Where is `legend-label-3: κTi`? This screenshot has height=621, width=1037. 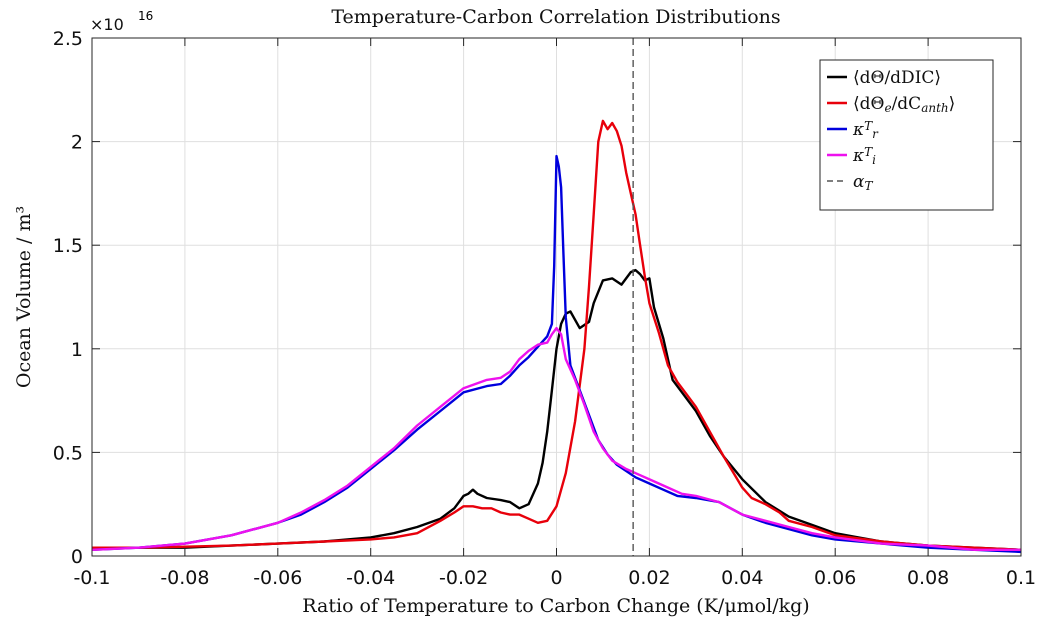
legend-label-3: κTi is located at coordinates (864, 156).